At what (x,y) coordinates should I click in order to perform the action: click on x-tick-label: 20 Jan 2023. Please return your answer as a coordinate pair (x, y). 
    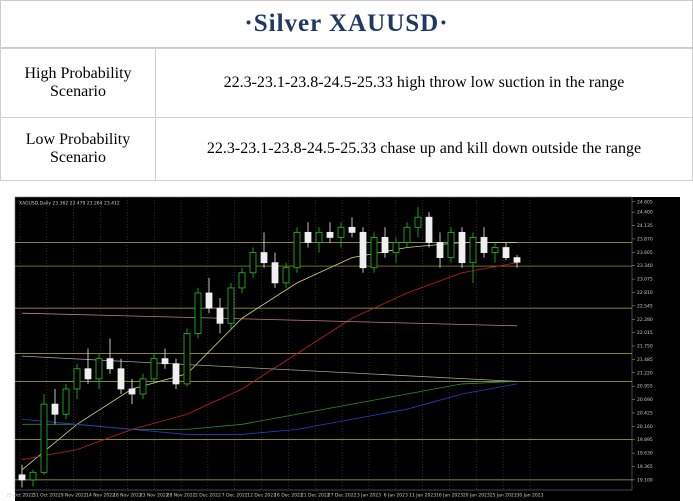
    Looking at the image, I should click on (476, 496).